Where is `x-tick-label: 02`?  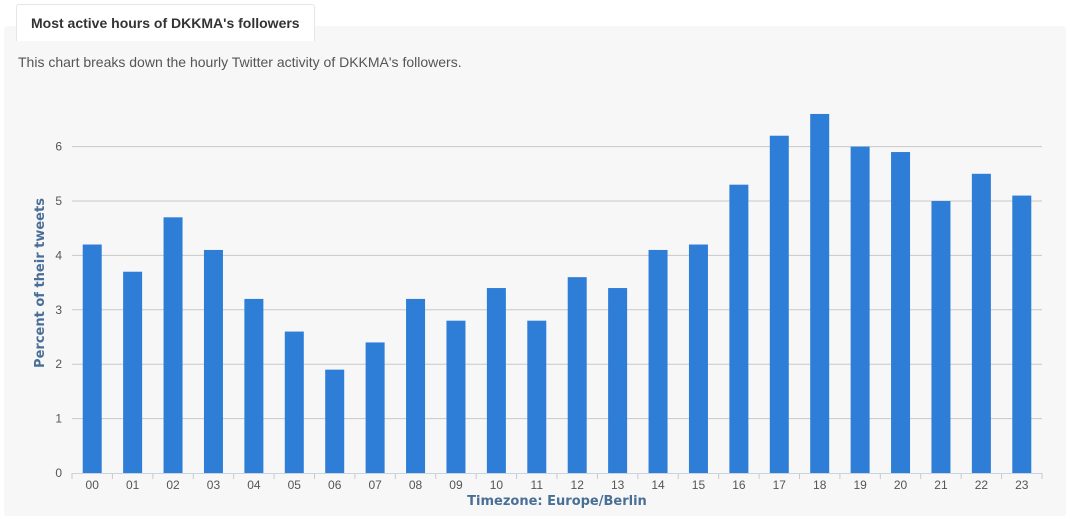
x-tick-label: 02 is located at coordinates (173, 485).